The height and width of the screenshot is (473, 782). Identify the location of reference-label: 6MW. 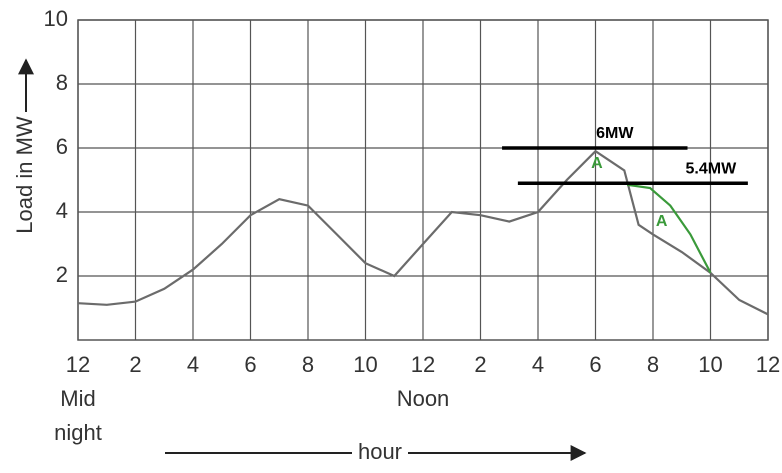
(615, 133).